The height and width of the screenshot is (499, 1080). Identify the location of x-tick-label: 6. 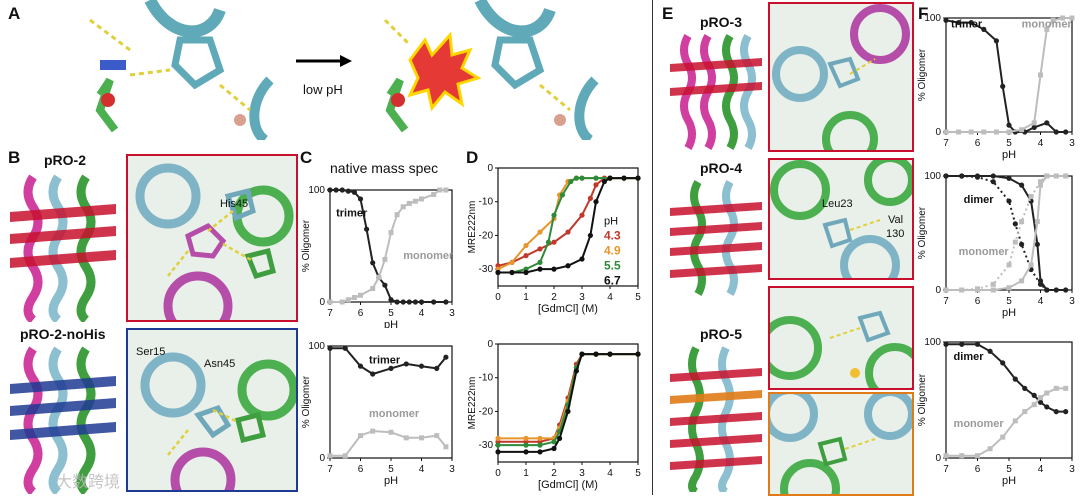
(361, 469).